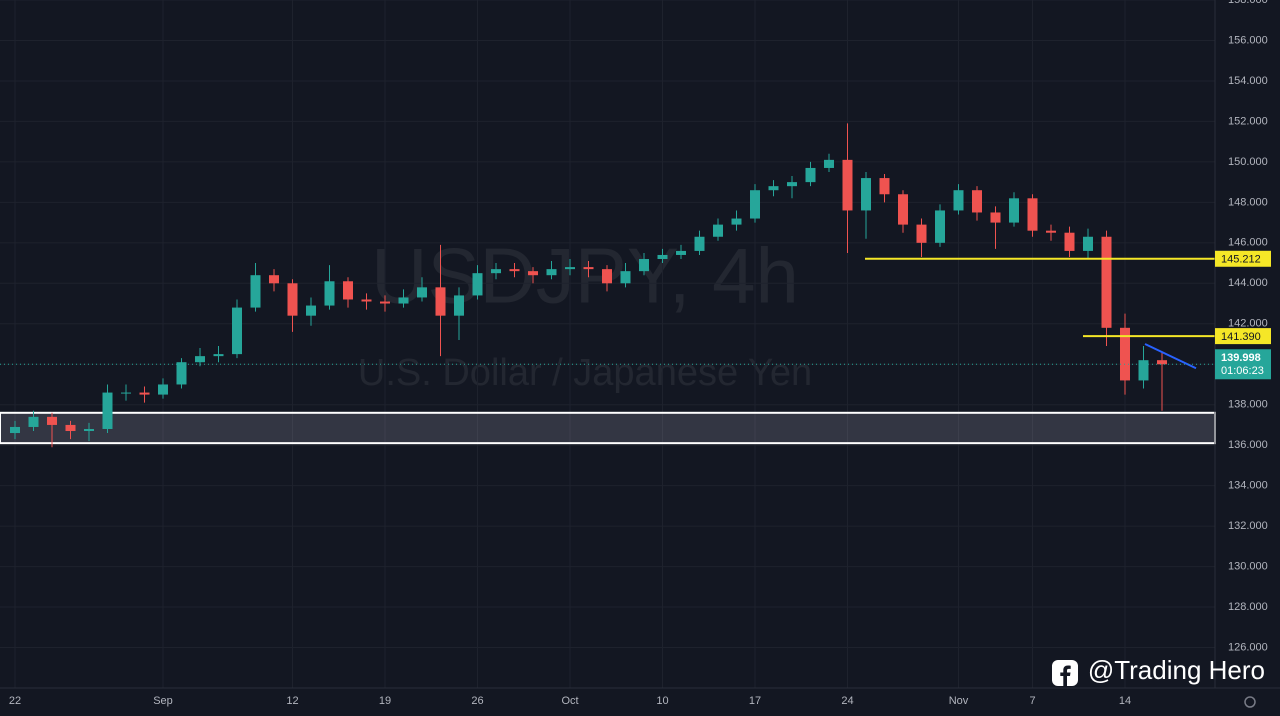 This screenshot has height=716, width=1280. What do you see at coordinates (1248, 486) in the screenshot?
I see `y-tick-label: 134.000` at bounding box center [1248, 486].